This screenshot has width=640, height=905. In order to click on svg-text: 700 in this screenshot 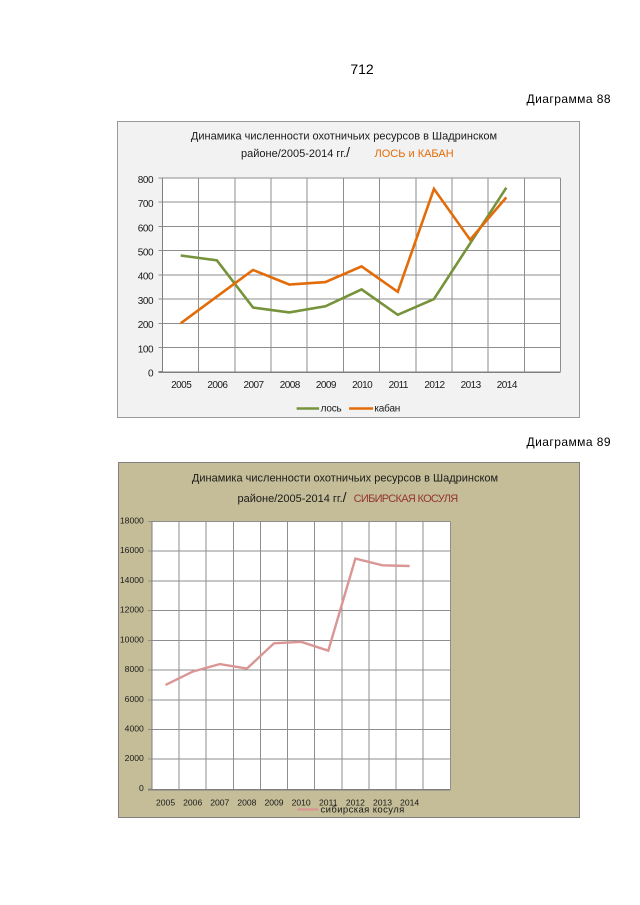, I will do `click(146, 204)`.